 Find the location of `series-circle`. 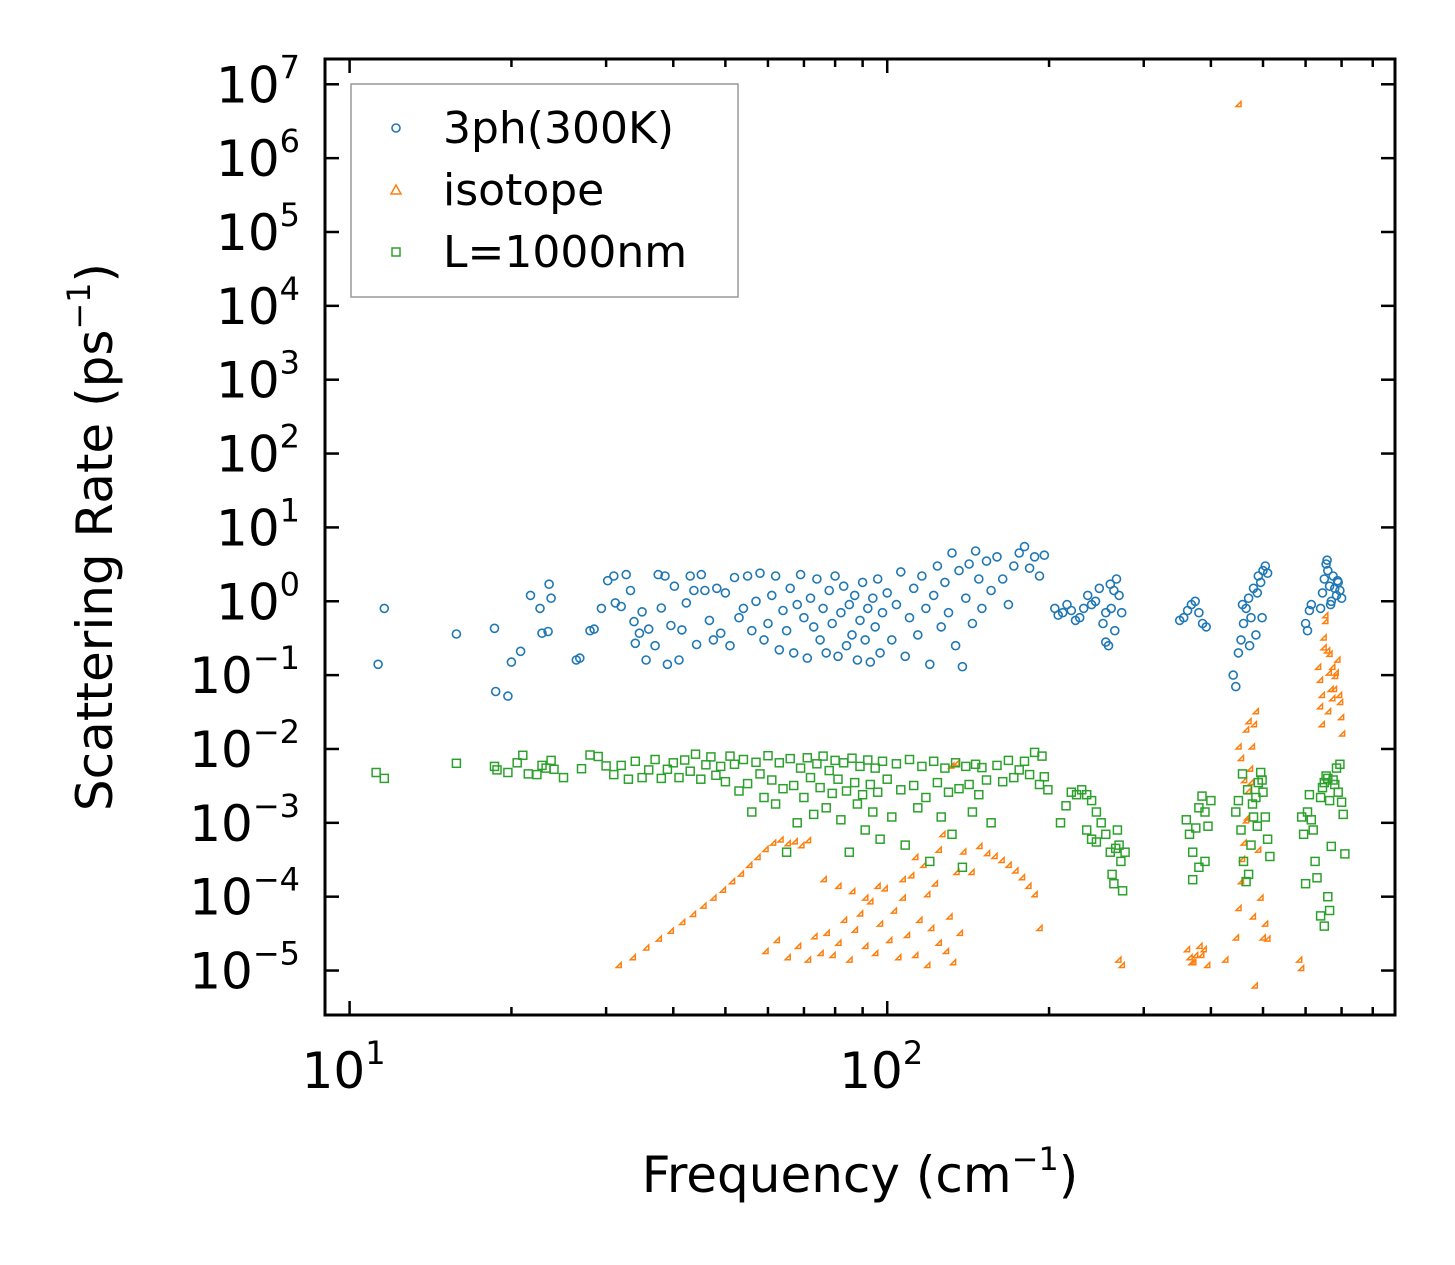

series-circle is located at coordinates (860, 621).